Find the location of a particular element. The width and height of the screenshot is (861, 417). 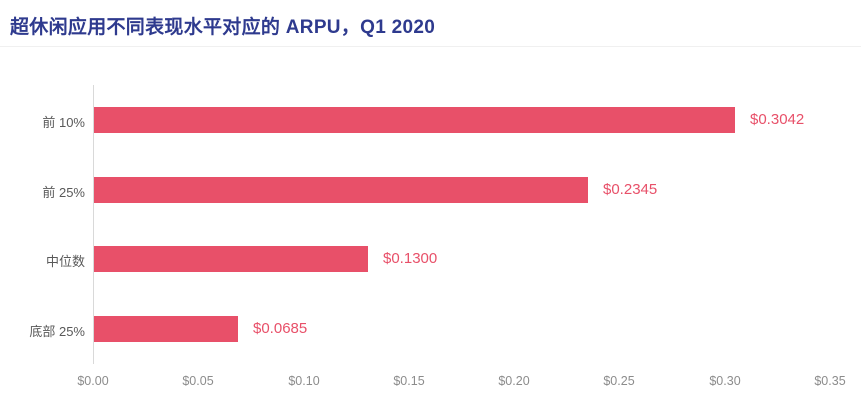

category-label: 前 25% is located at coordinates (63, 192).